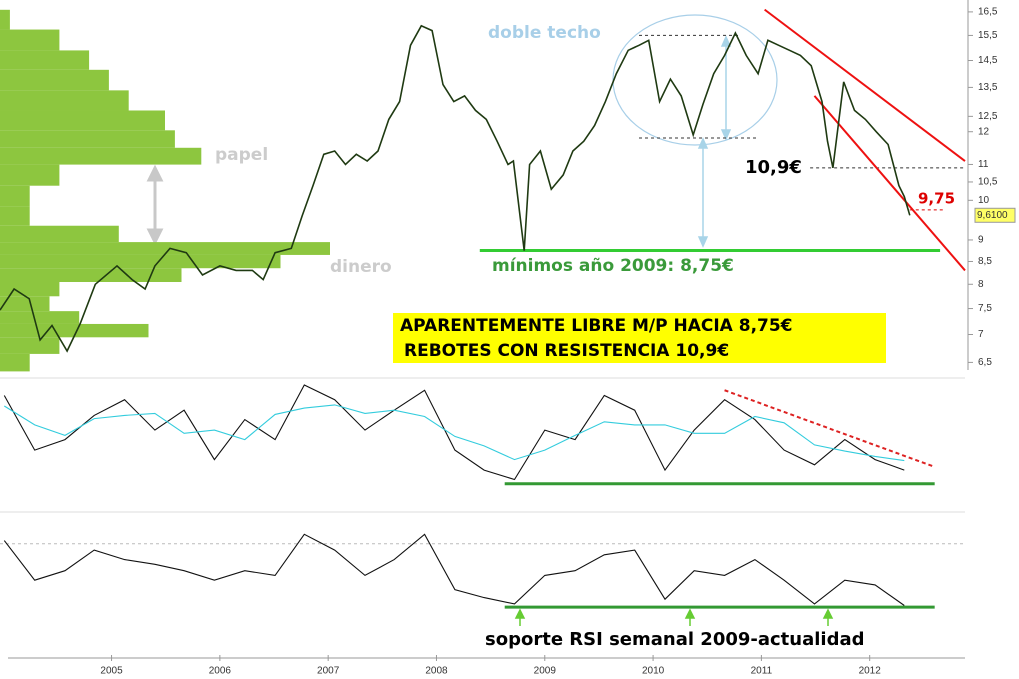 The height and width of the screenshot is (679, 1019). What do you see at coordinates (596, 326) in the screenshot?
I see `note-line: APARENTEMENTE LIBRE M/P HACIA 8,75€` at bounding box center [596, 326].